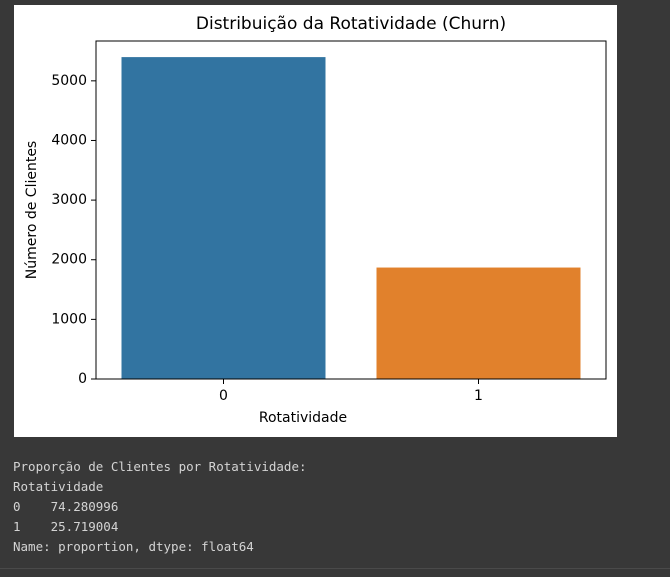 The height and width of the screenshot is (577, 670). What do you see at coordinates (223, 396) in the screenshot?
I see `x-tick-label: 0` at bounding box center [223, 396].